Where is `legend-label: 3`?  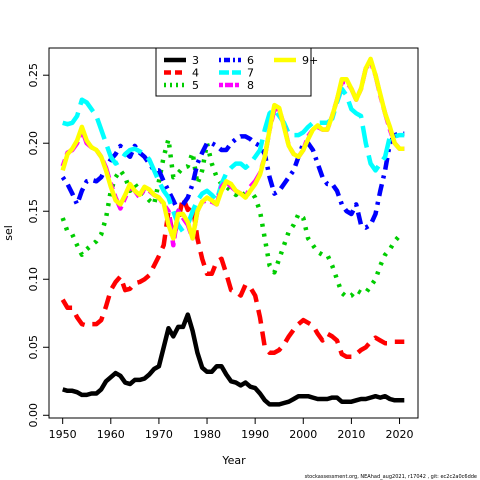 legend-label: 3 is located at coordinates (195, 60).